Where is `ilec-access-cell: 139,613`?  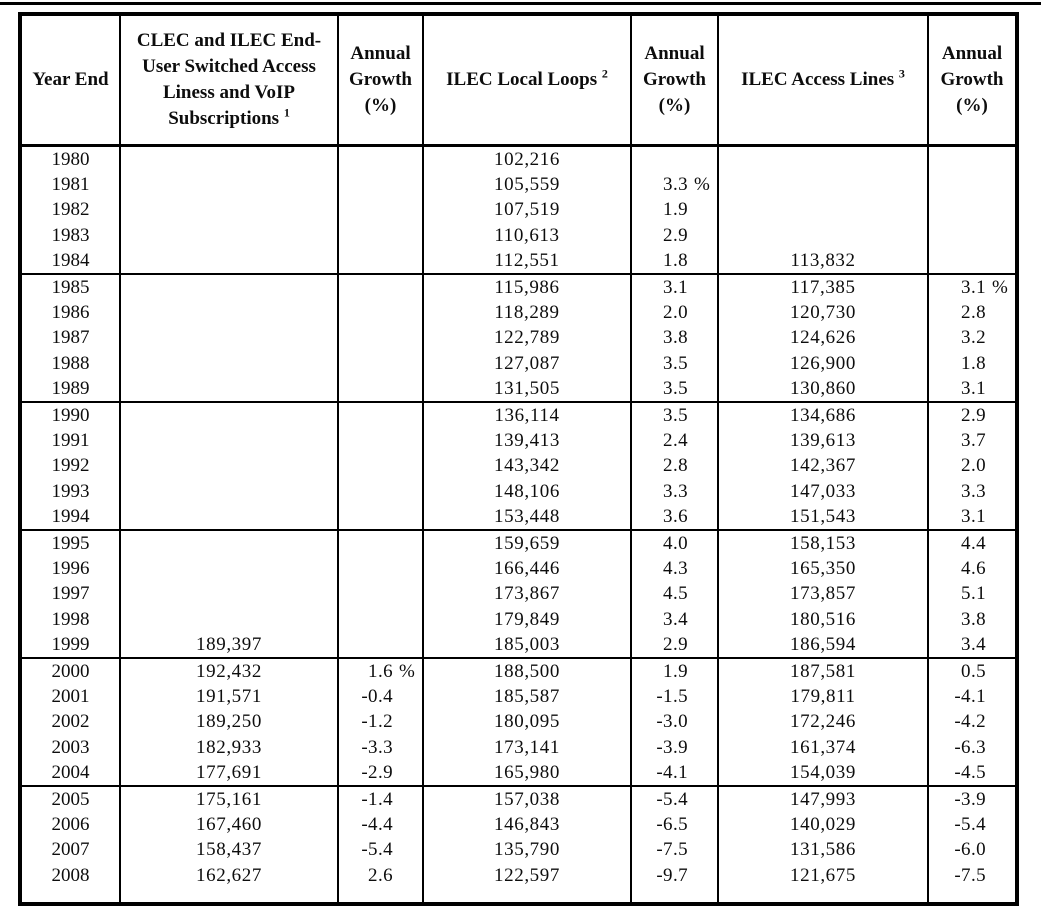 ilec-access-cell: 139,613 is located at coordinates (823, 441).